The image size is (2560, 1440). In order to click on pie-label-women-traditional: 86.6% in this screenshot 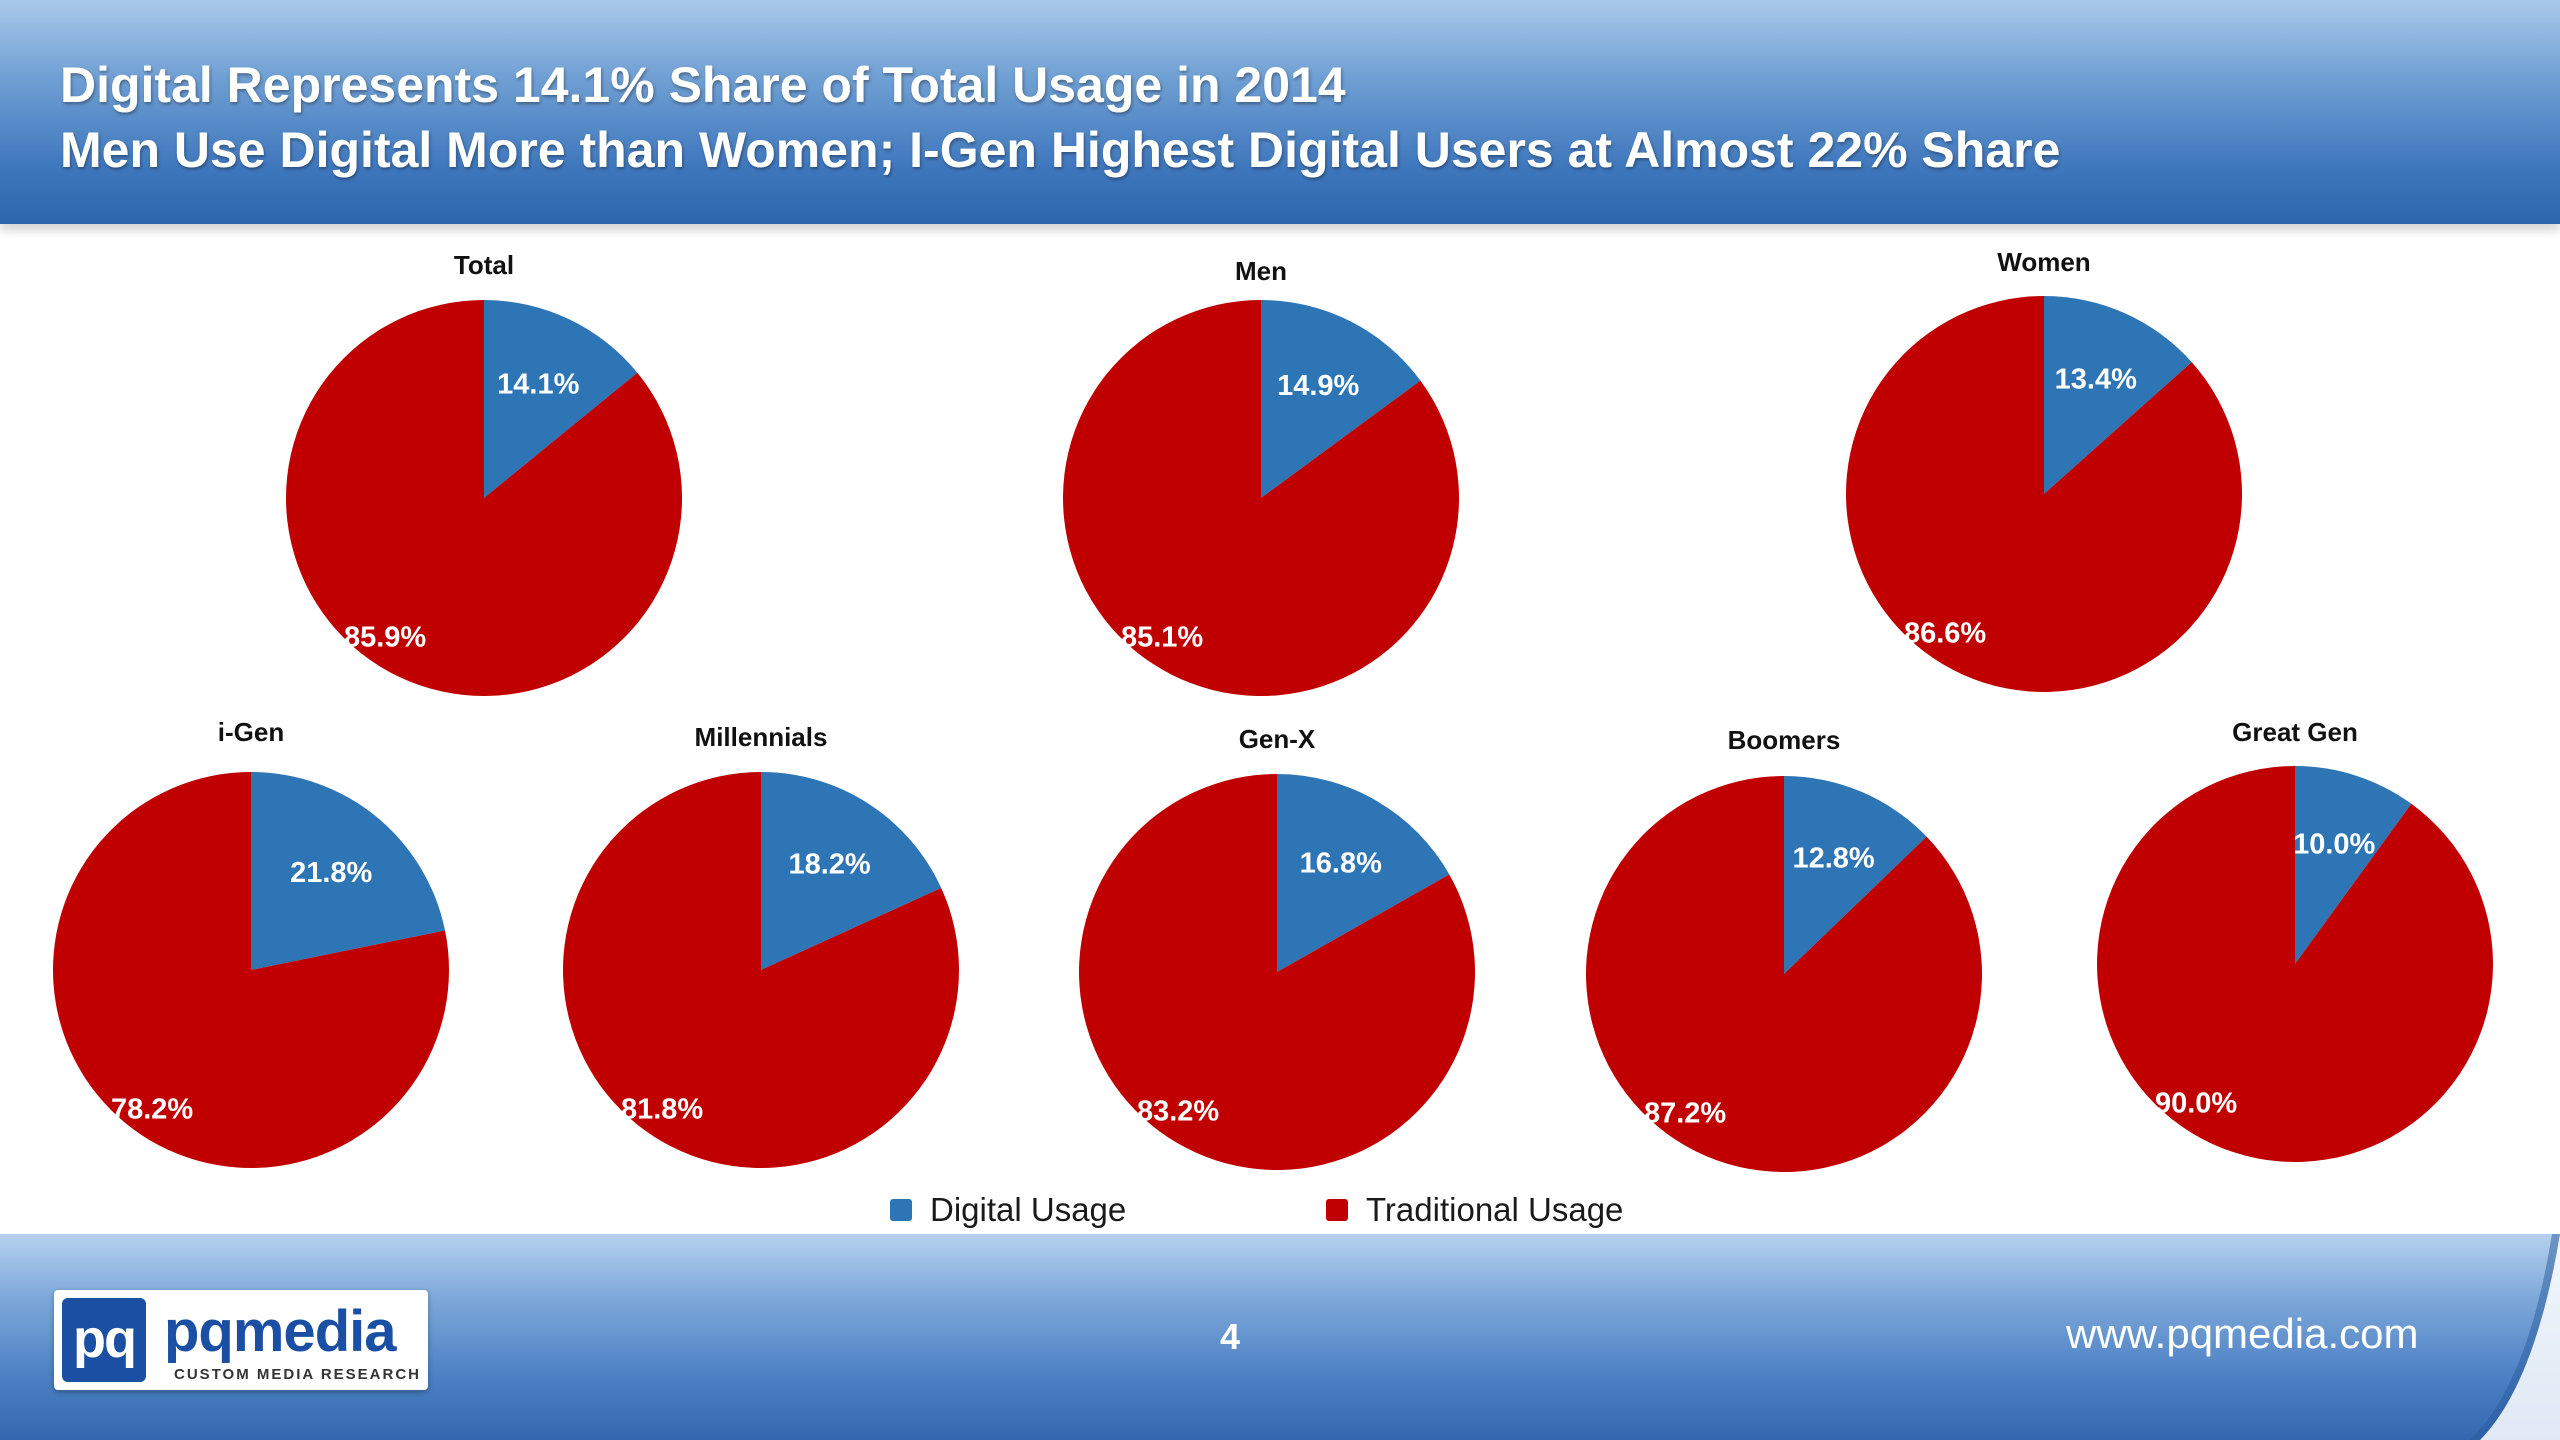, I will do `click(1945, 634)`.